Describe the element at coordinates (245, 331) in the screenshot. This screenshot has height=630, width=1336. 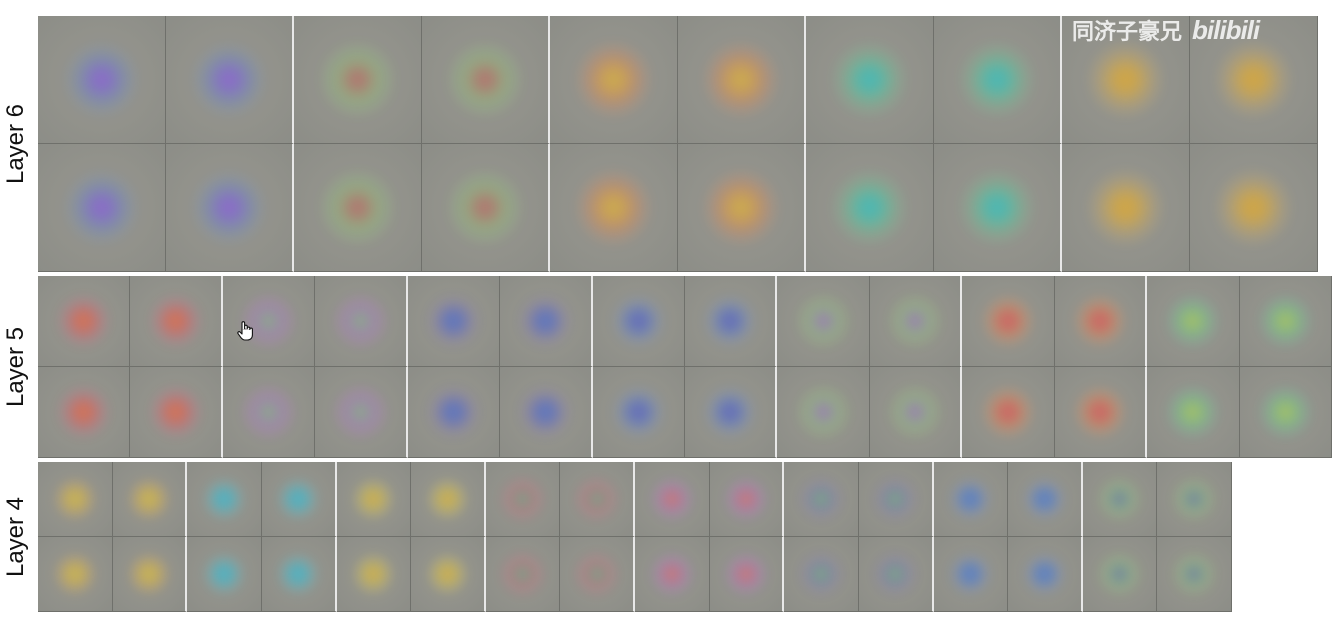
I see `hand-cursor-icon` at that location.